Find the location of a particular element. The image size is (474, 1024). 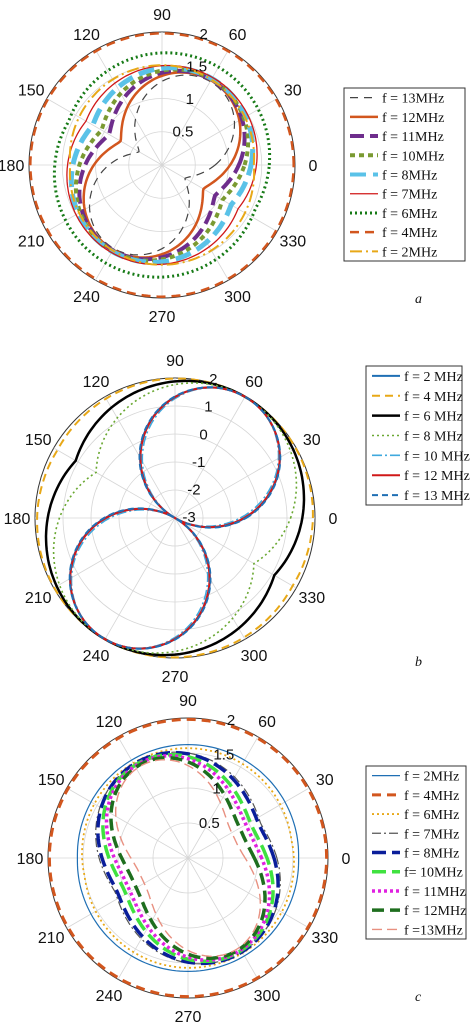

legend-label: f = 6 MHz is located at coordinates (433, 417).